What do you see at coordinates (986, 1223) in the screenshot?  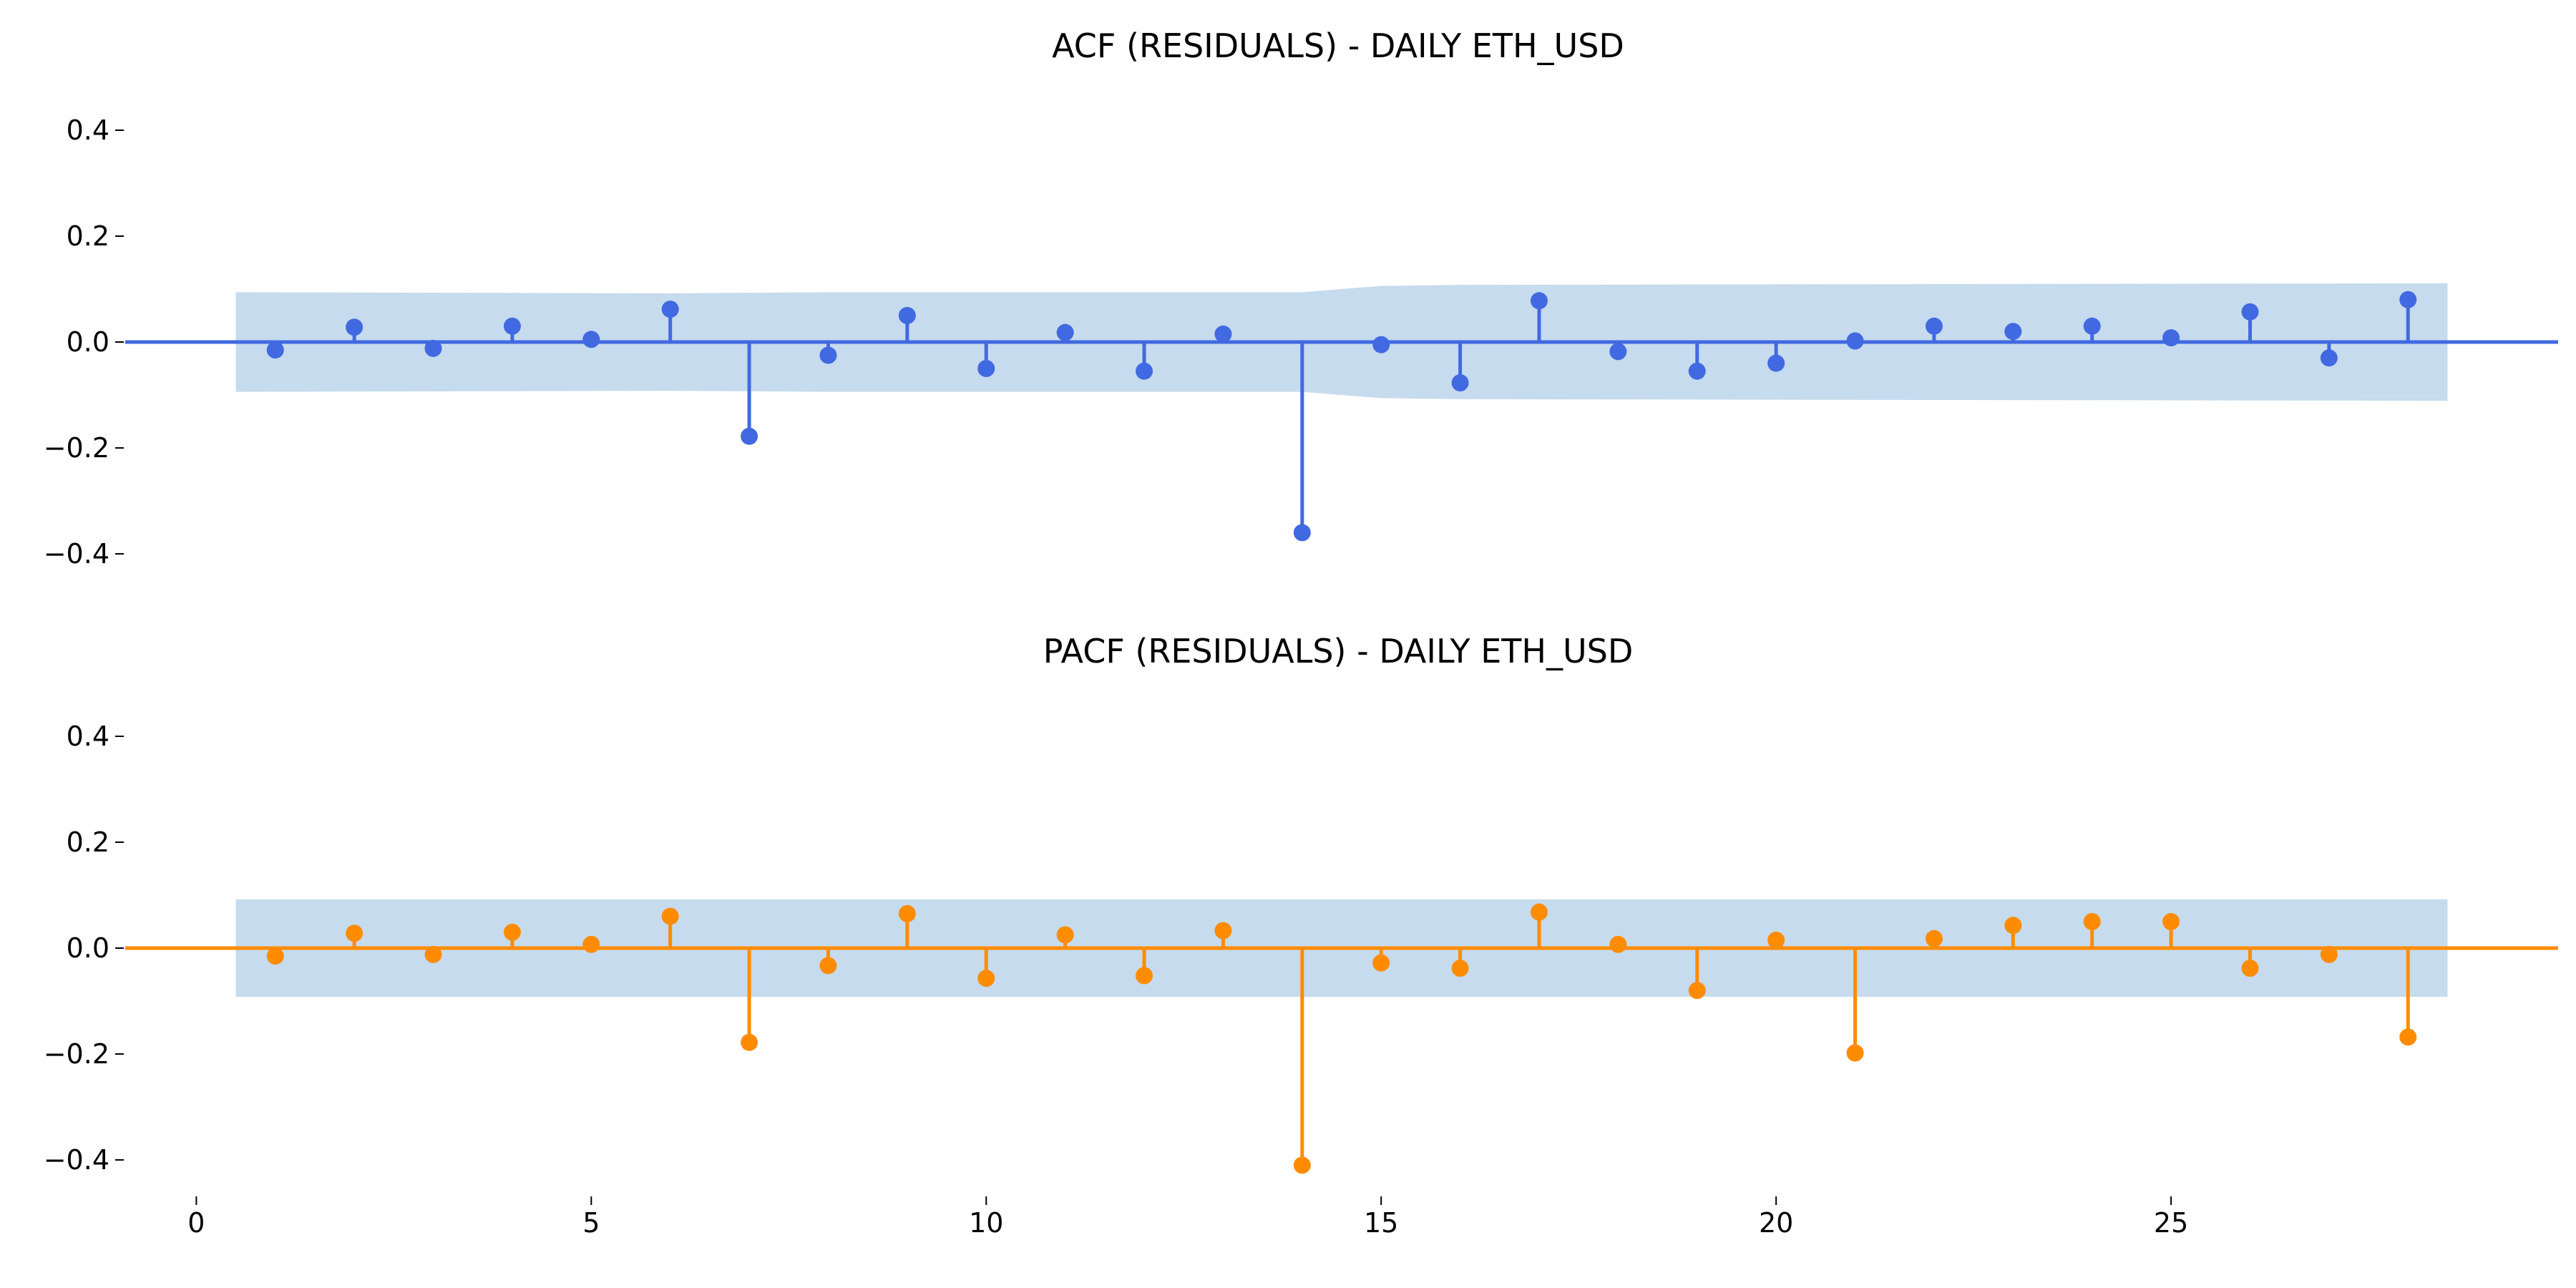 I see `pacf-x-tick-label: 10` at bounding box center [986, 1223].